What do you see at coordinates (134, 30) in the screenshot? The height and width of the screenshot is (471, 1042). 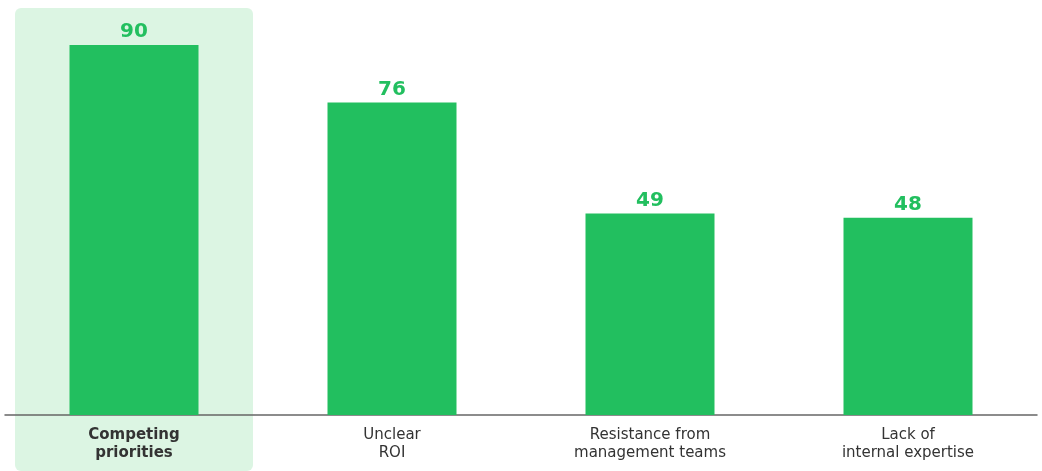 I see `data-label: 90` at bounding box center [134, 30].